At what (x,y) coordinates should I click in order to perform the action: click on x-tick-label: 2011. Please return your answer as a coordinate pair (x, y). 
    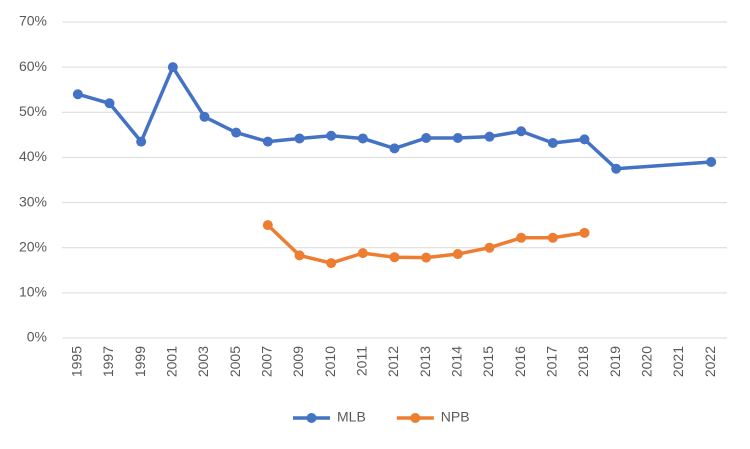
    Looking at the image, I should click on (362, 361).